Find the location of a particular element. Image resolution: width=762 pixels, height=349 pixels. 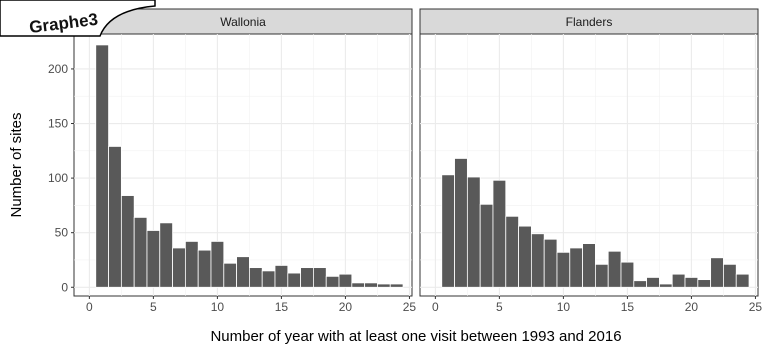

y-tick-label: 100 is located at coordinates (58, 178).